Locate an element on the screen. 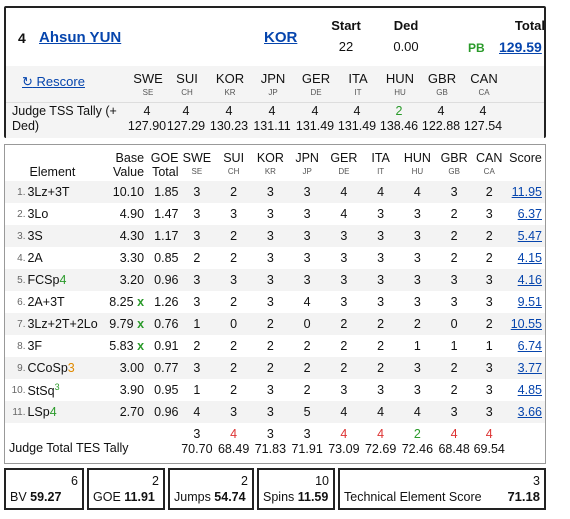 The height and width of the screenshot is (519, 570). element-score-link: 4.15 is located at coordinates (529, 258).